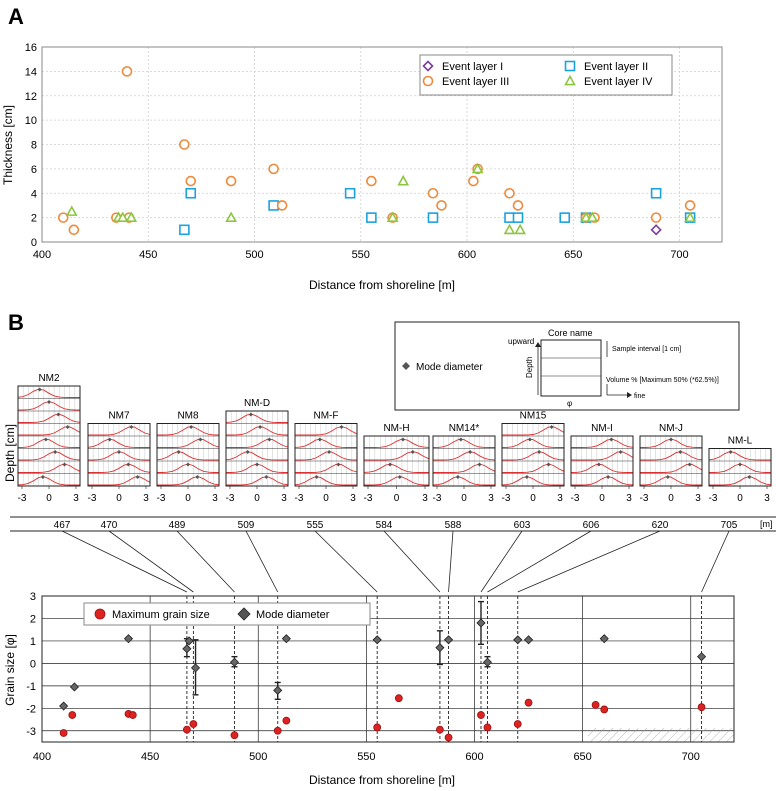  I want to click on panel-a-x-label: Distance from shoreline [m], so click(382, 285).